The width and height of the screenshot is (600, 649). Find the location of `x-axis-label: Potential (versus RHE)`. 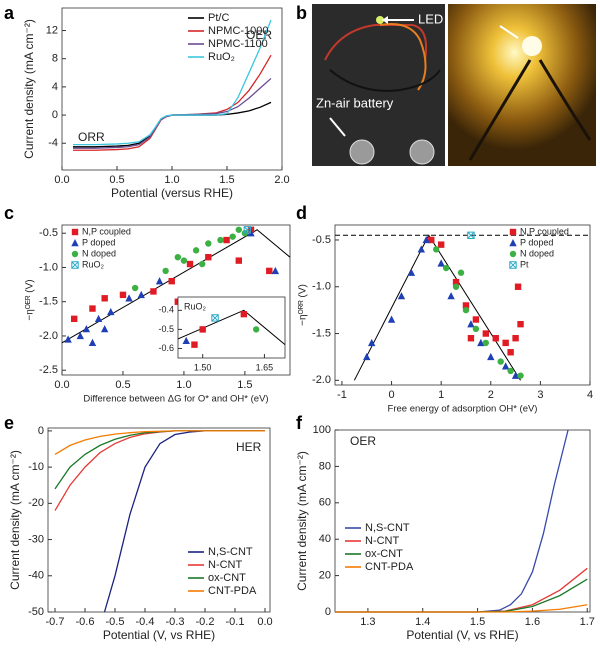

x-axis-label: Potential (versus RHE) is located at coordinates (172, 193).